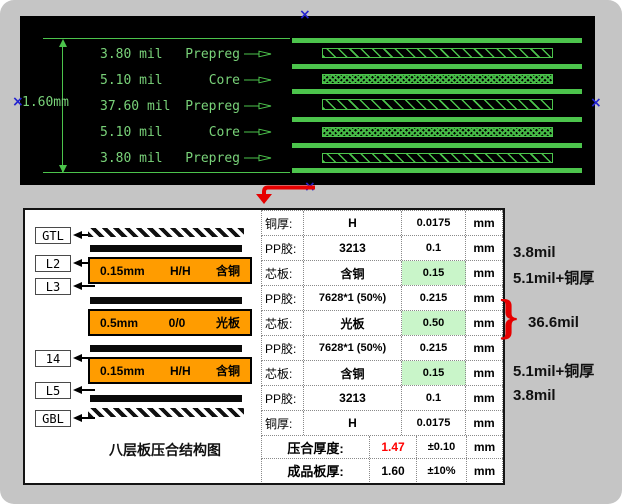  Describe the element at coordinates (166, 232) in the screenshot. I see `prepreg-hatch-bar` at that location.